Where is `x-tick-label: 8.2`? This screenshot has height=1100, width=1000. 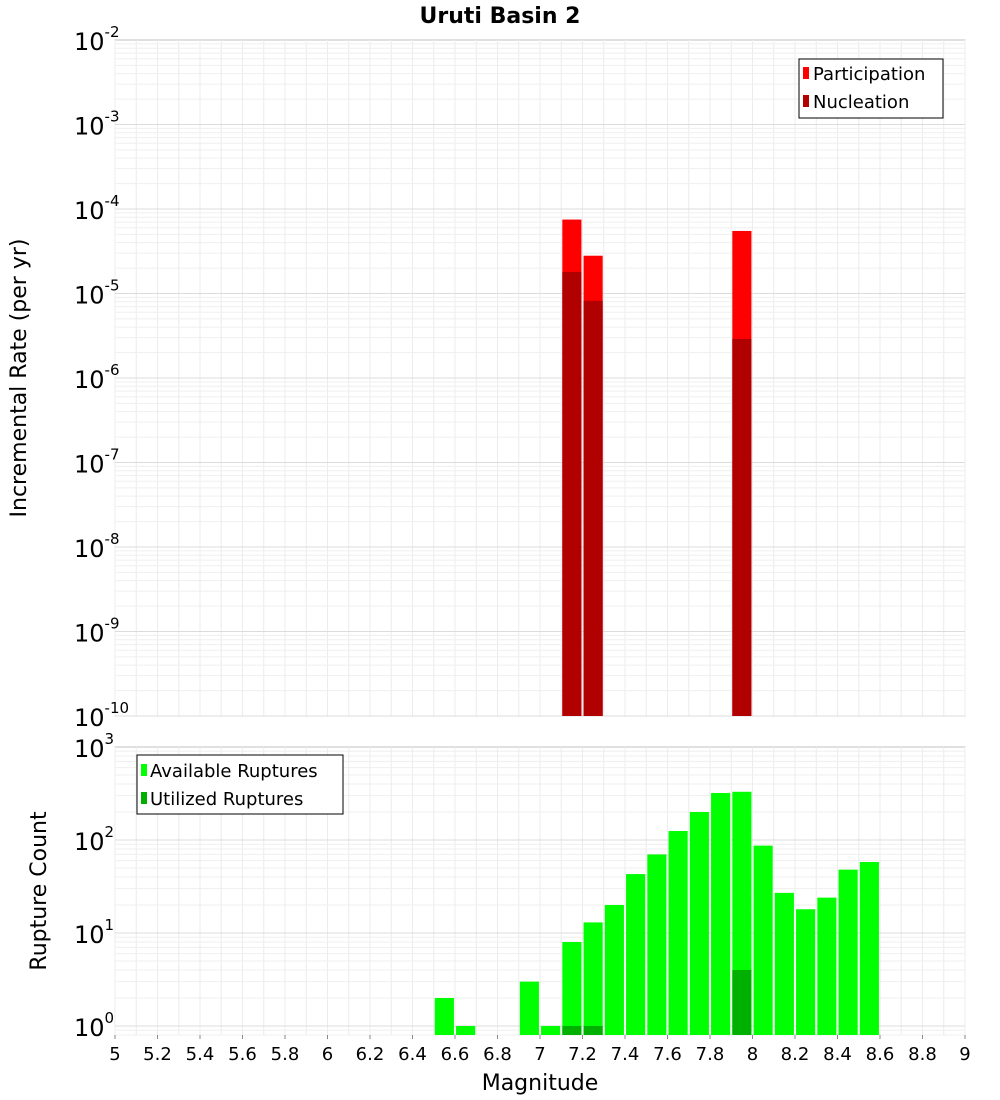 x-tick-label: 8.2 is located at coordinates (795, 1054).